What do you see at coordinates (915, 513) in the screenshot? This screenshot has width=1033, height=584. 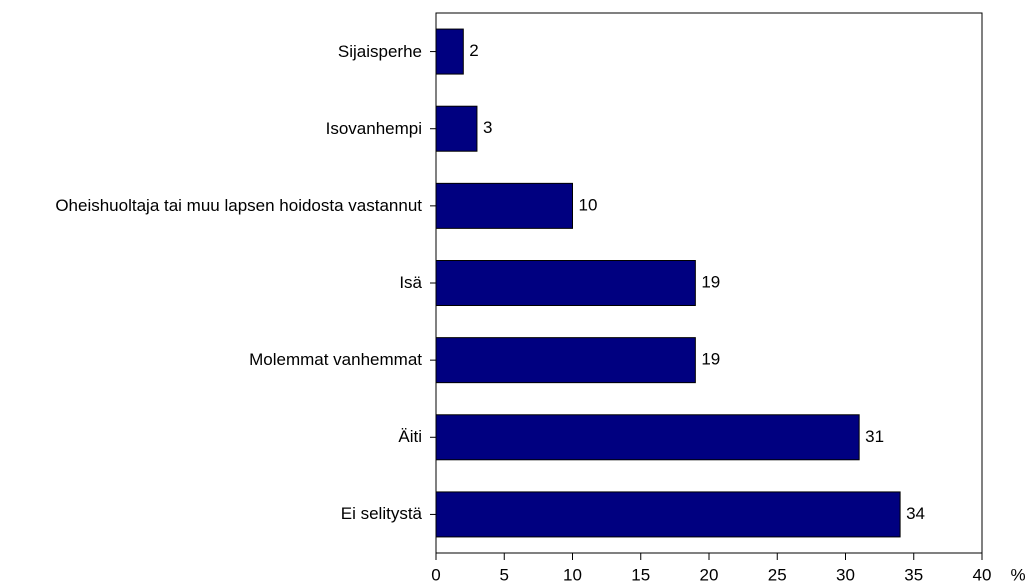 I see `value-label: 34` at bounding box center [915, 513].